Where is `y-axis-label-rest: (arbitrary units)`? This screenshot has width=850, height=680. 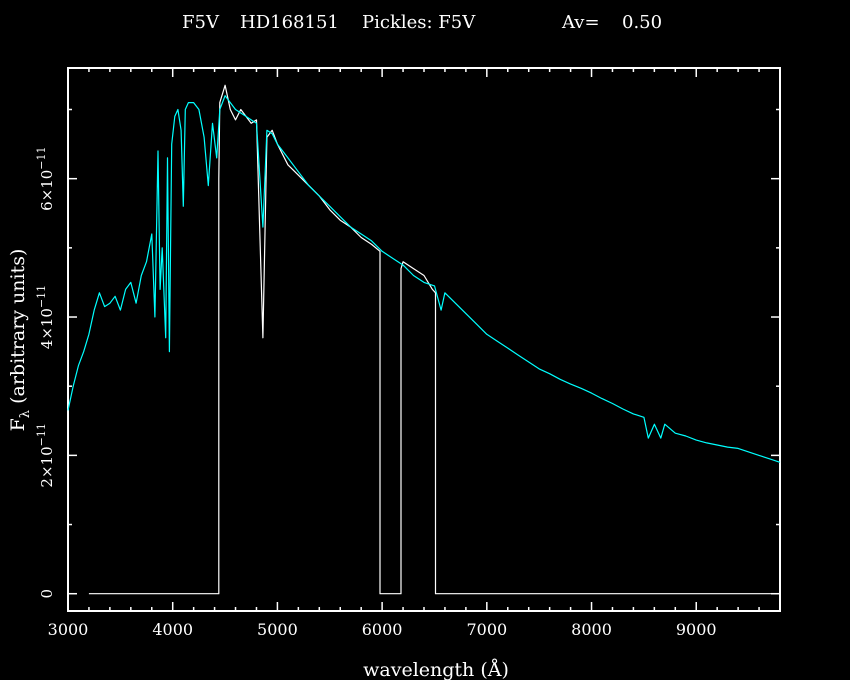 y-axis-label-rest: (arbitrary units) is located at coordinates (18, 329).